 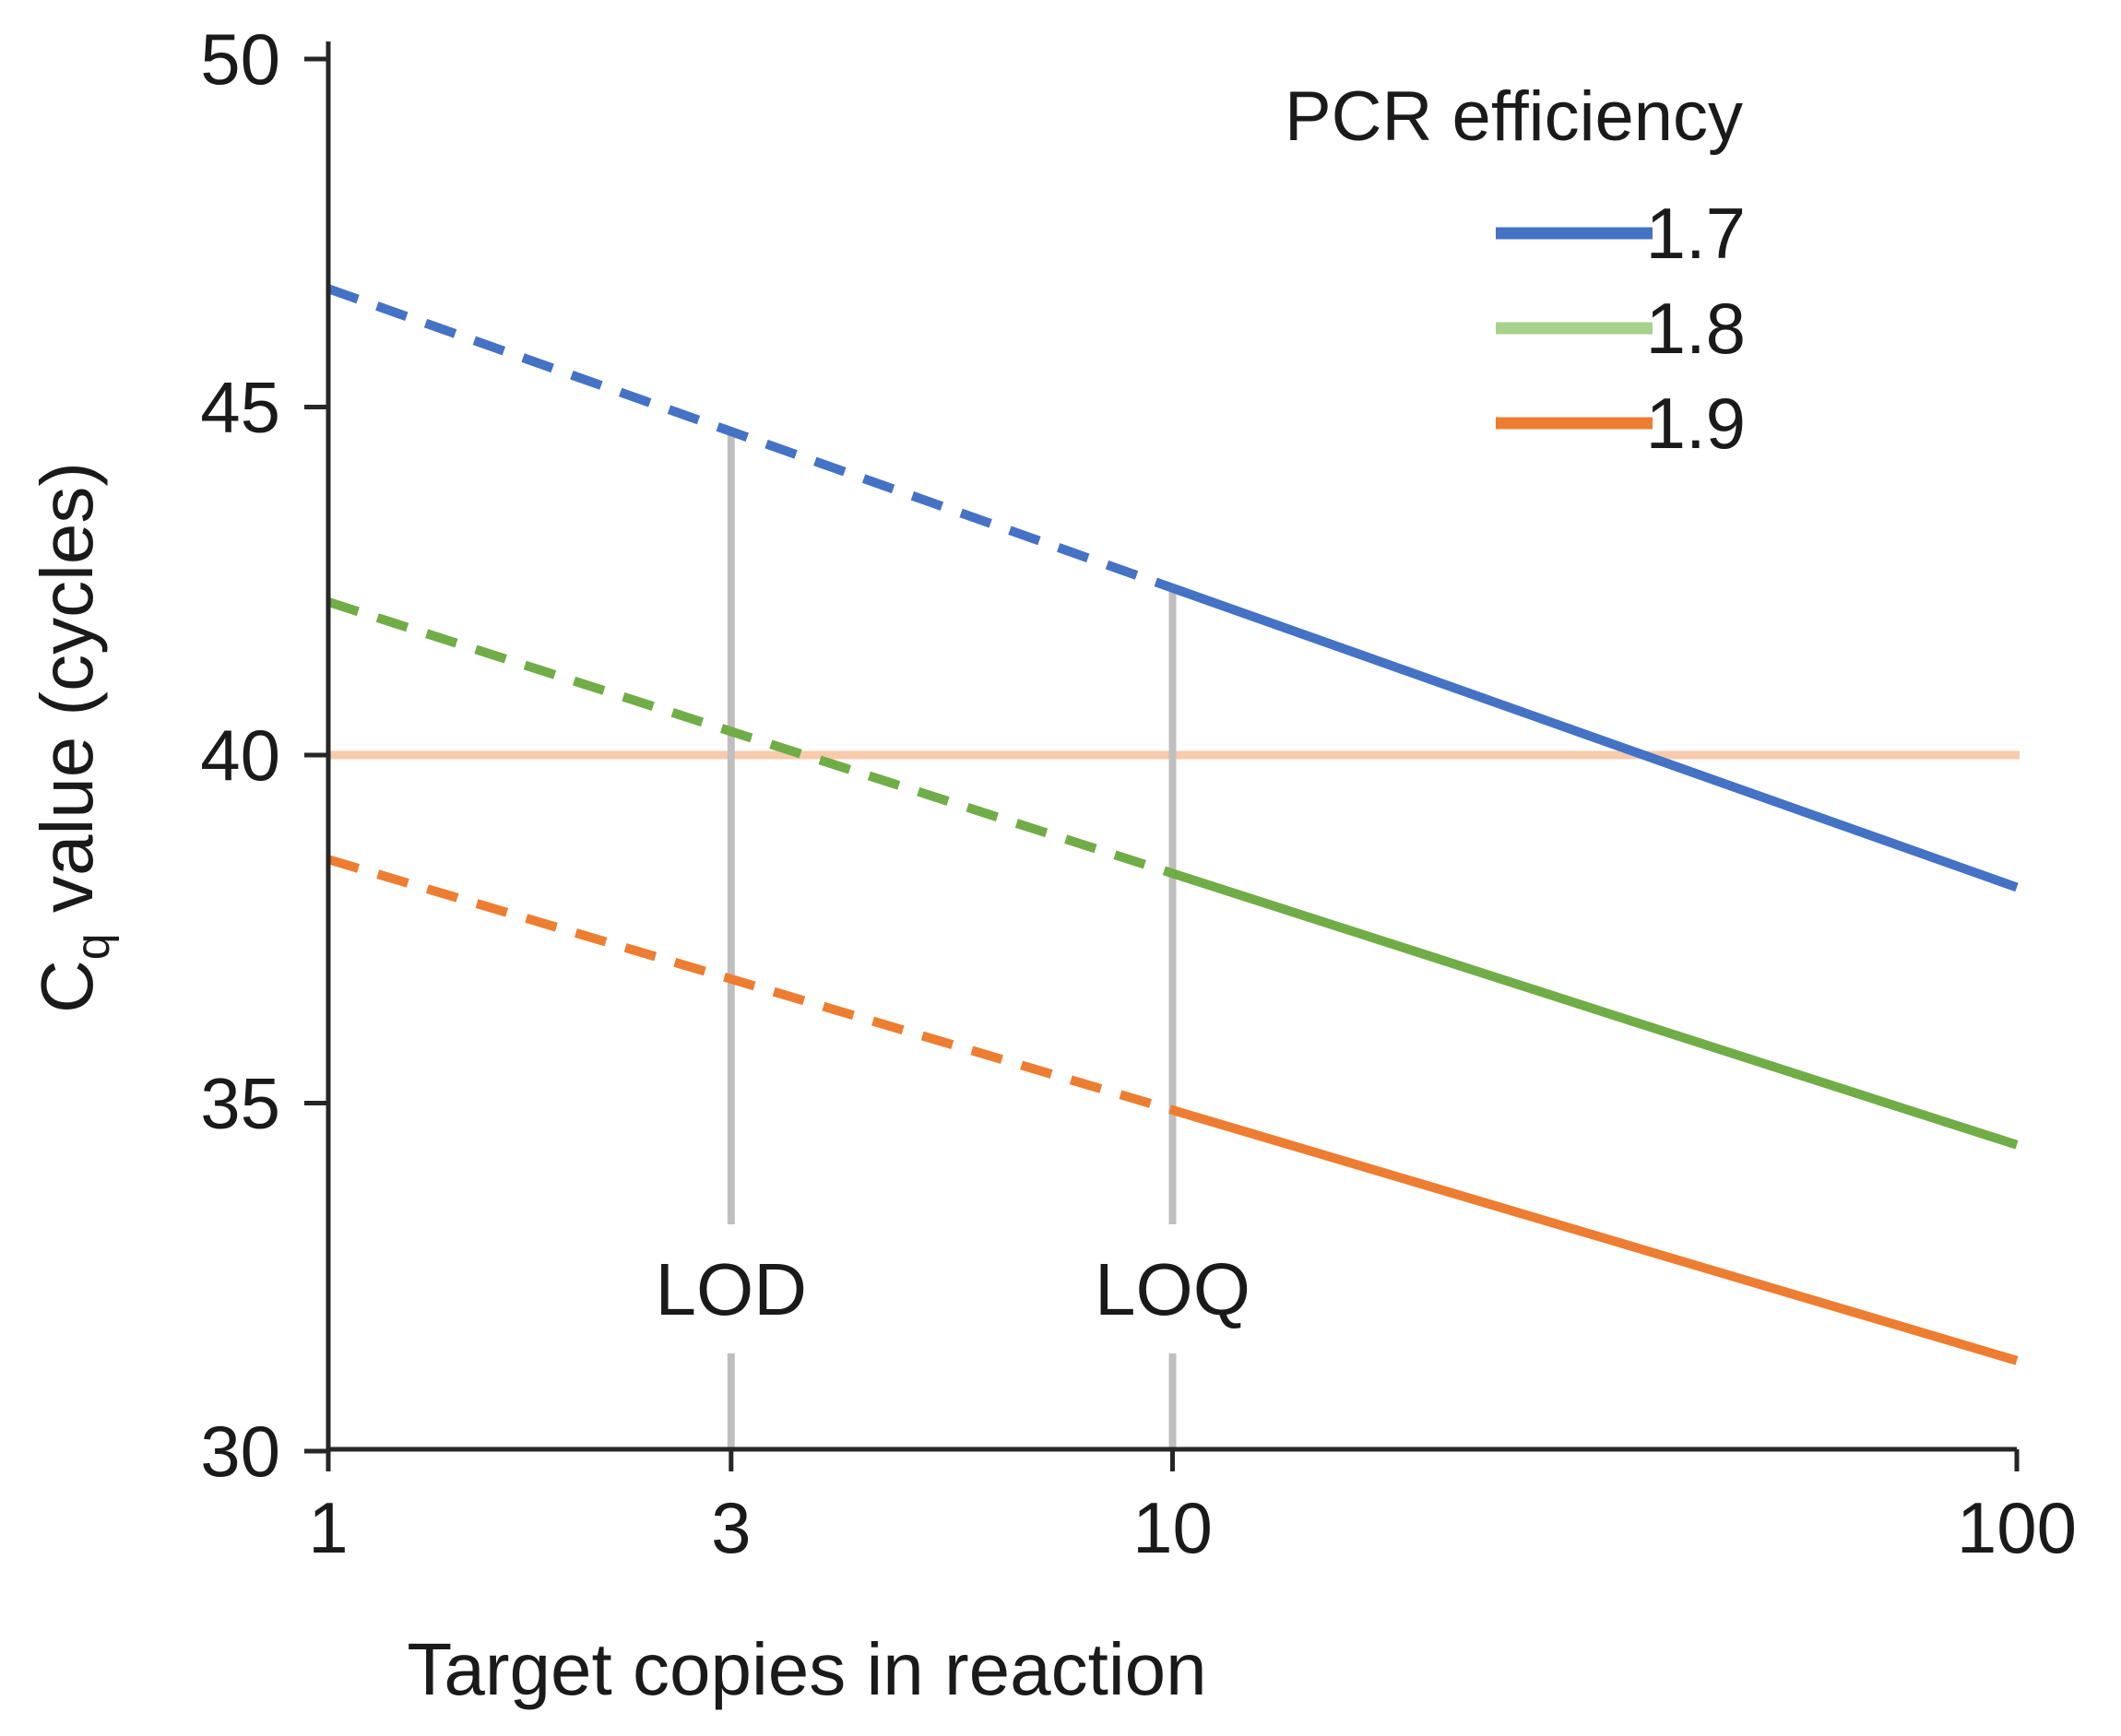 I want to click on x-axis-title: Target copies in reaction, so click(x=806, y=1669).